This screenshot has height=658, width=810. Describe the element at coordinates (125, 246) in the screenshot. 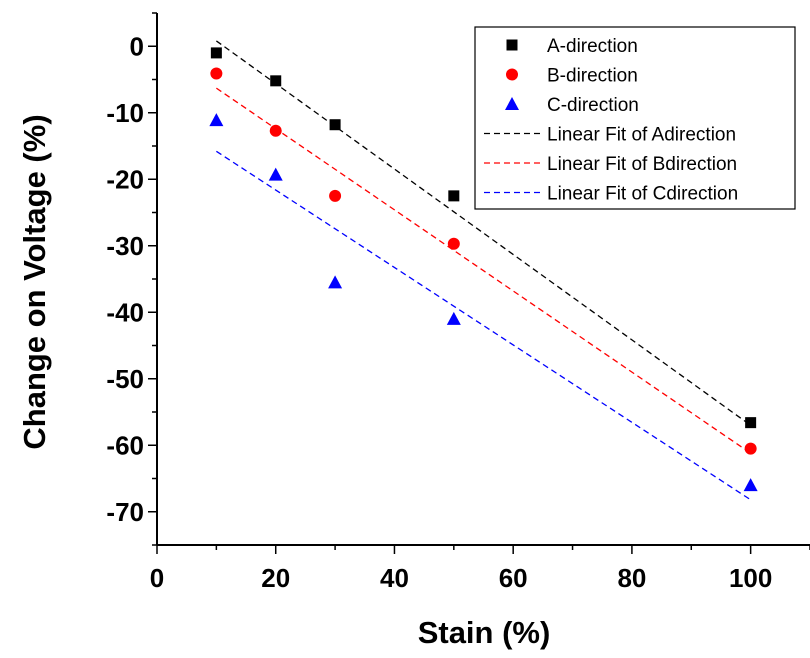

I see `y-tick-label: -30` at that location.